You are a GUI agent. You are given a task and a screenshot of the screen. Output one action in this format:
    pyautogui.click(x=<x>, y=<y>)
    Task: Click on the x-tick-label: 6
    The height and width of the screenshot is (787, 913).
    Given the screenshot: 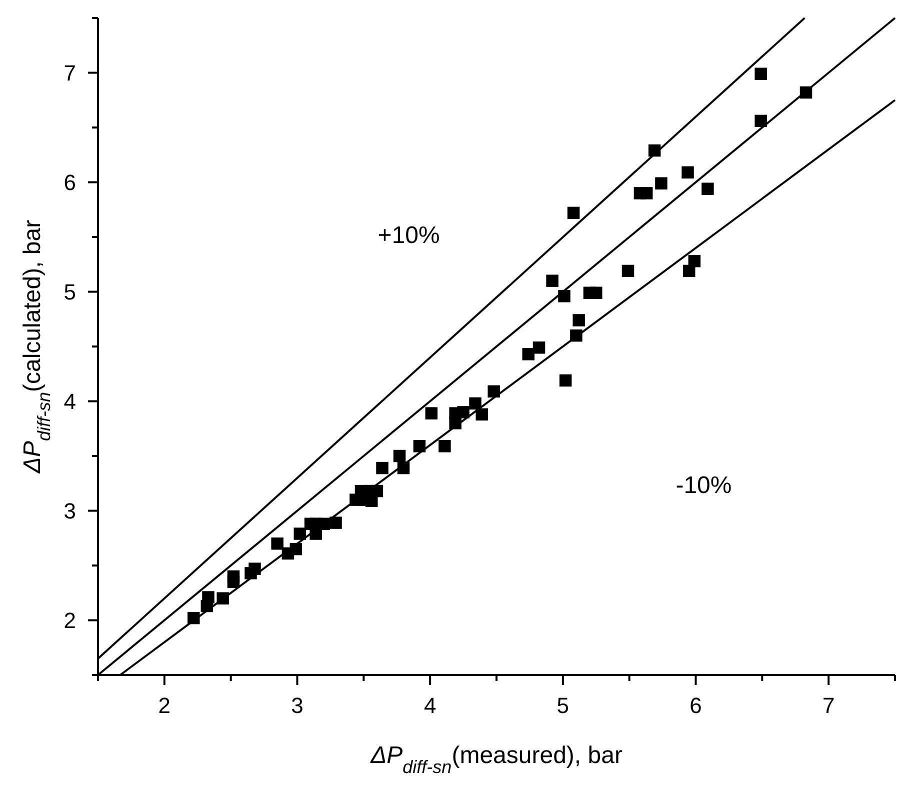 What is the action you would take?
    pyautogui.click(x=696, y=705)
    